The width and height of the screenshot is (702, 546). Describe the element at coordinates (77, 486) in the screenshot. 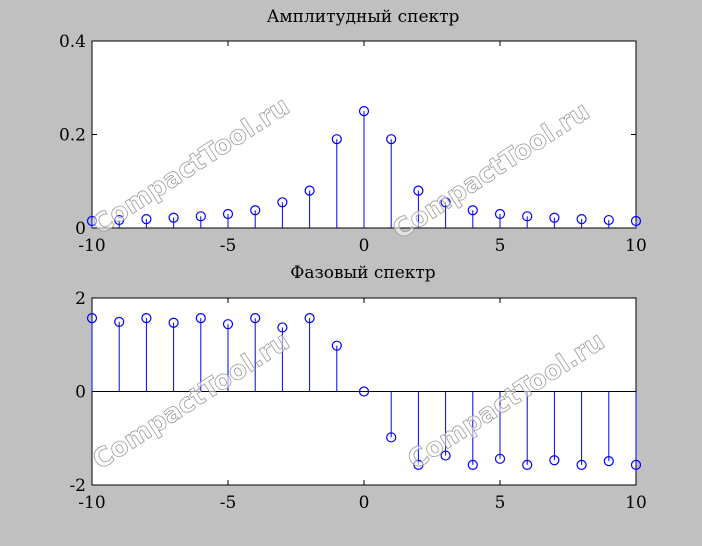

I see `phase-ytick-label: -2` at that location.